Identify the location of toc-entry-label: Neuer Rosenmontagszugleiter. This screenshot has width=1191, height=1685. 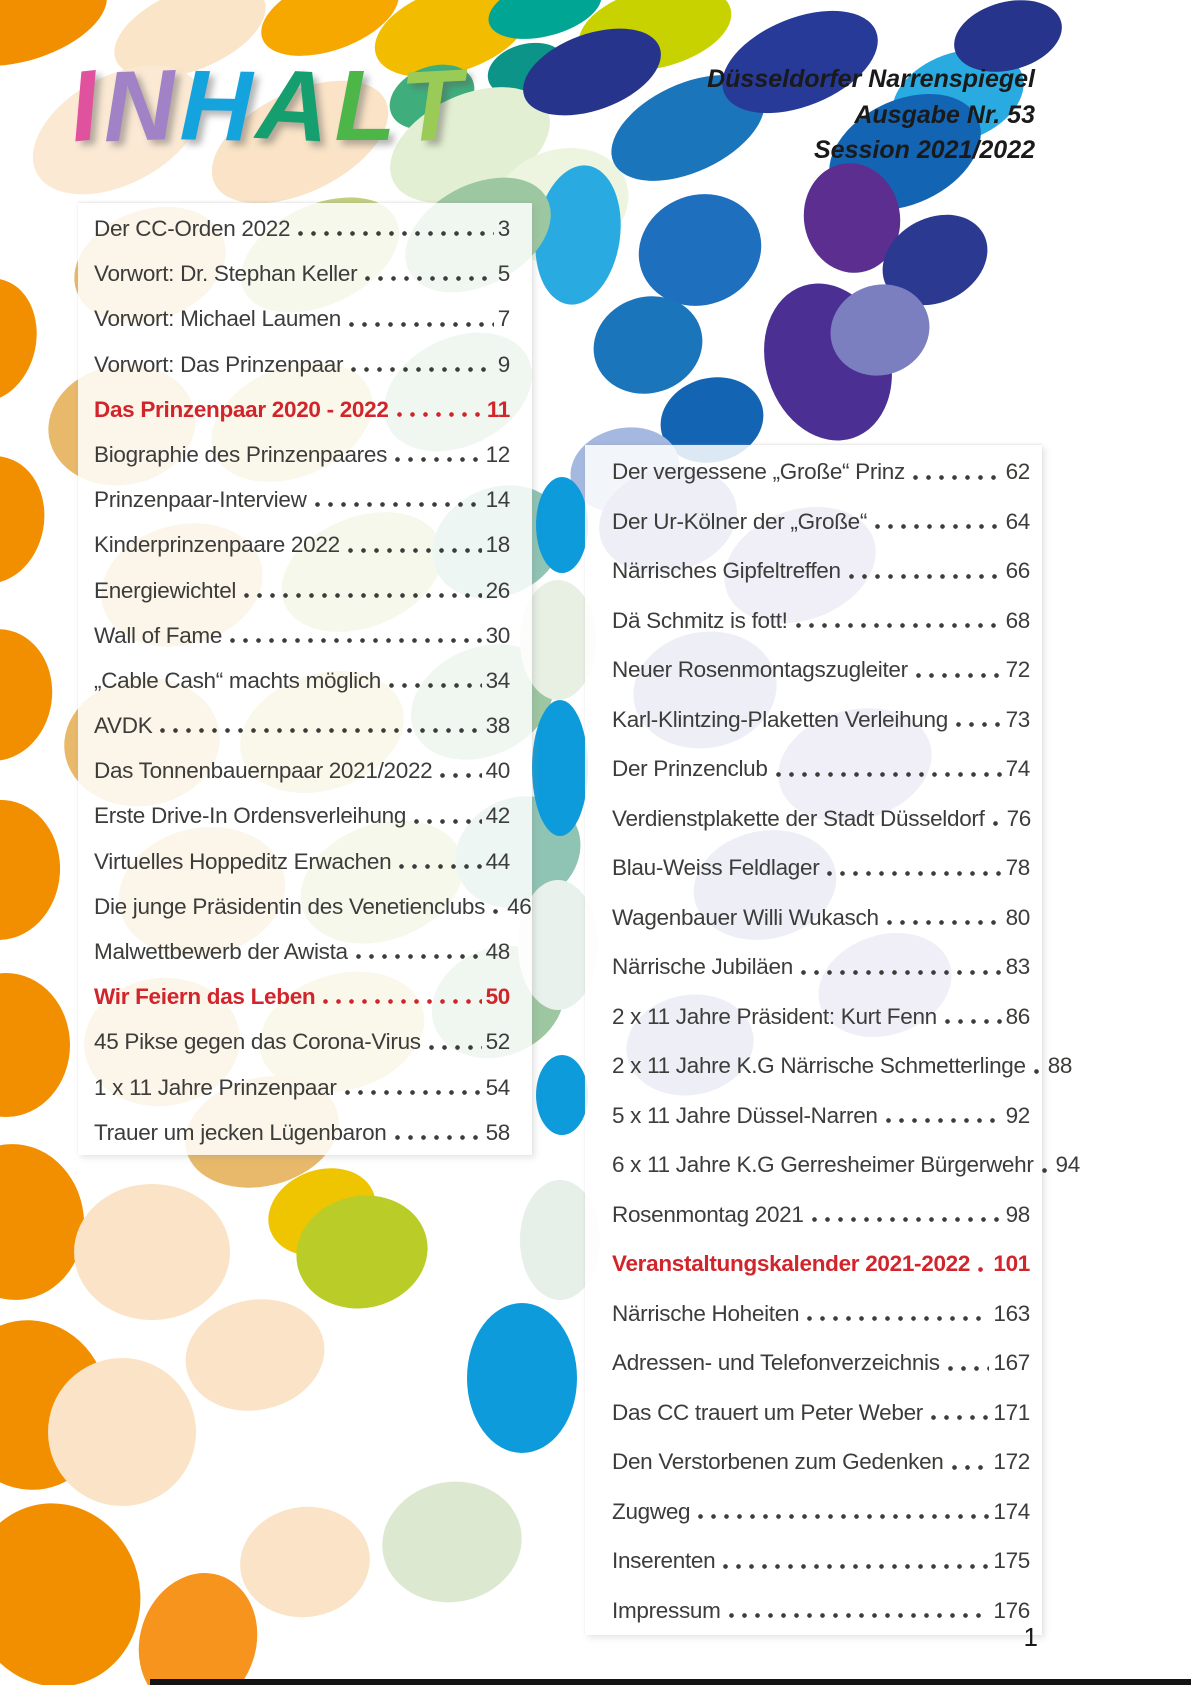
(760, 669).